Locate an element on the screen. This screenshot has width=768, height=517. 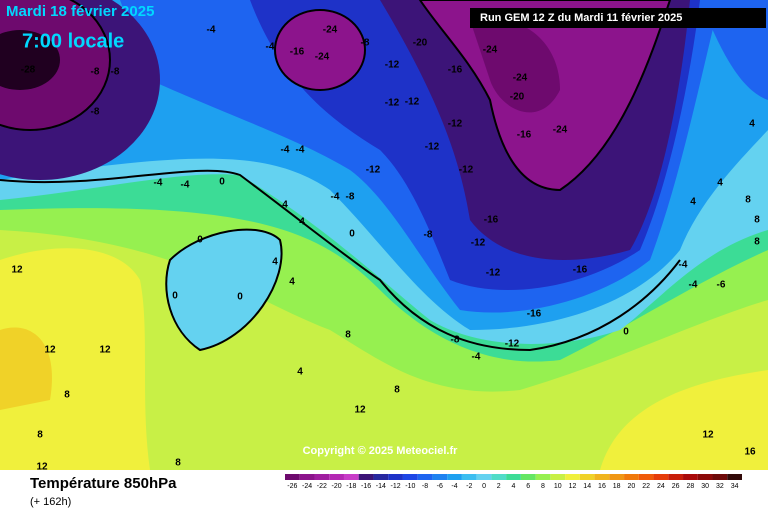
map-date: Mardi 18 février 2025 is located at coordinates (80, 11).